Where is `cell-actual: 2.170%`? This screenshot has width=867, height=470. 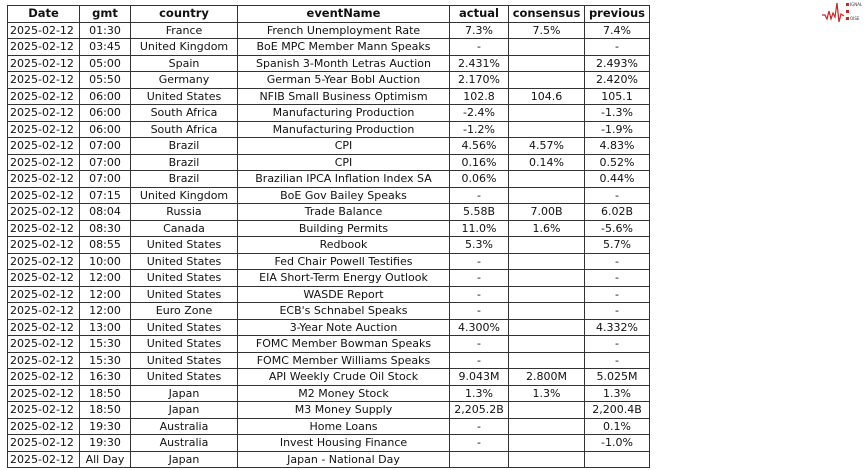 cell-actual: 2.170% is located at coordinates (479, 80).